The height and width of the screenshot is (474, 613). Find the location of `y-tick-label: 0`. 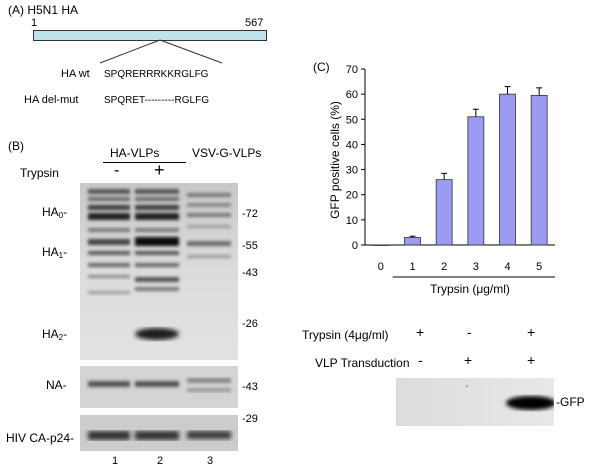

y-tick-label: 0 is located at coordinates (355, 246).